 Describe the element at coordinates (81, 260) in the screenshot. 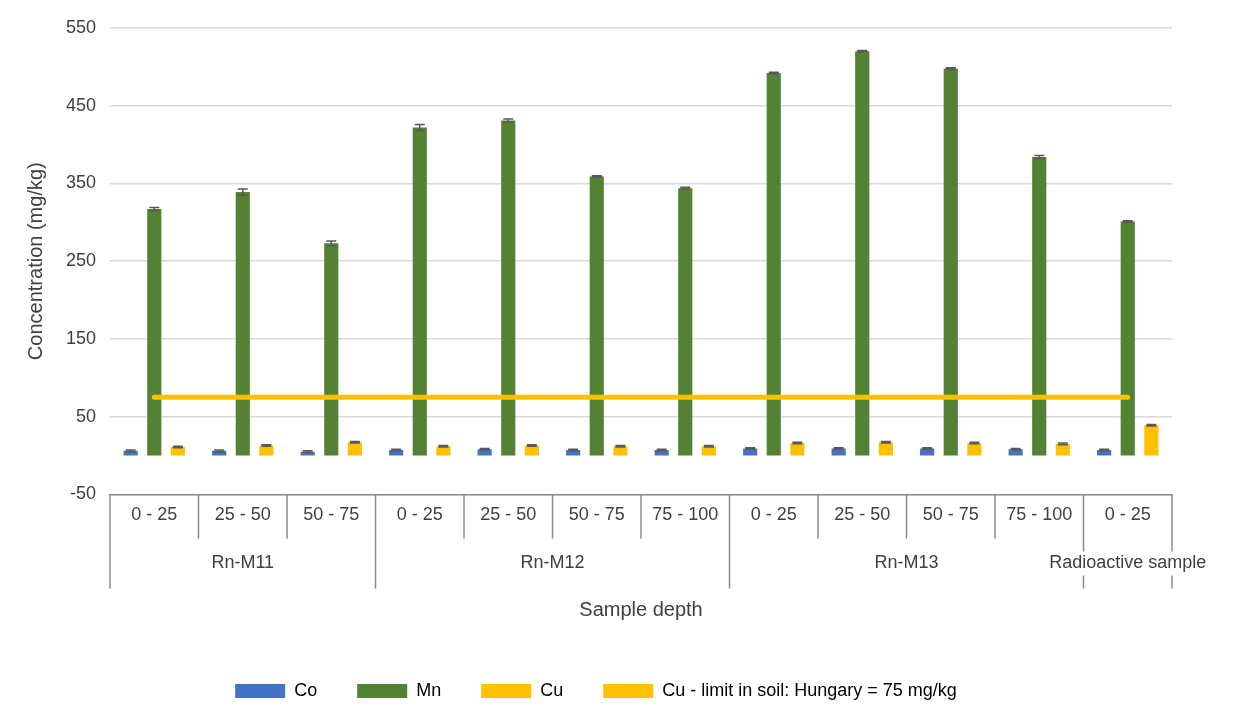

I see `y-tick-label: 250` at that location.